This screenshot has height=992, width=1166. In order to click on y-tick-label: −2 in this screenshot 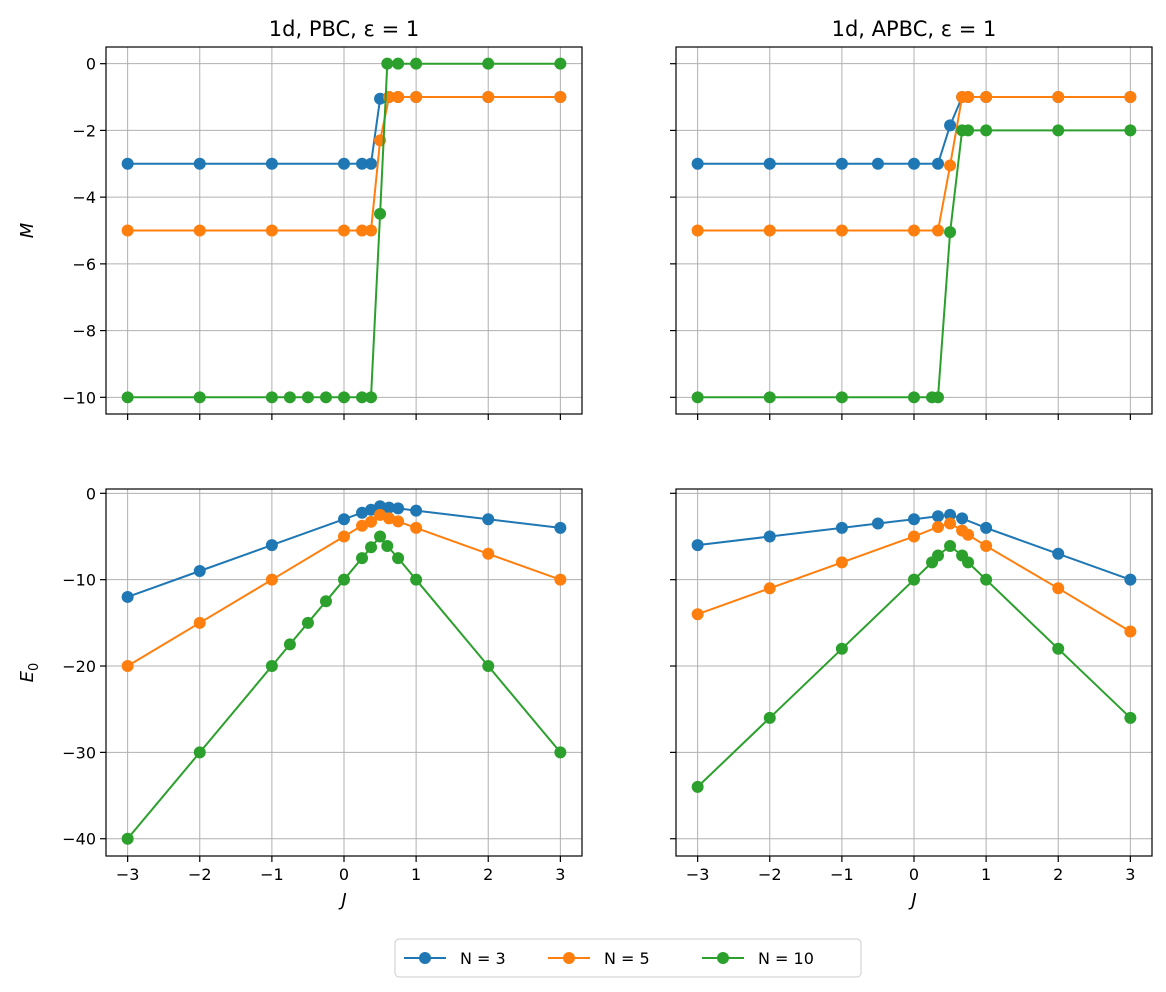, I will do `click(84, 130)`.